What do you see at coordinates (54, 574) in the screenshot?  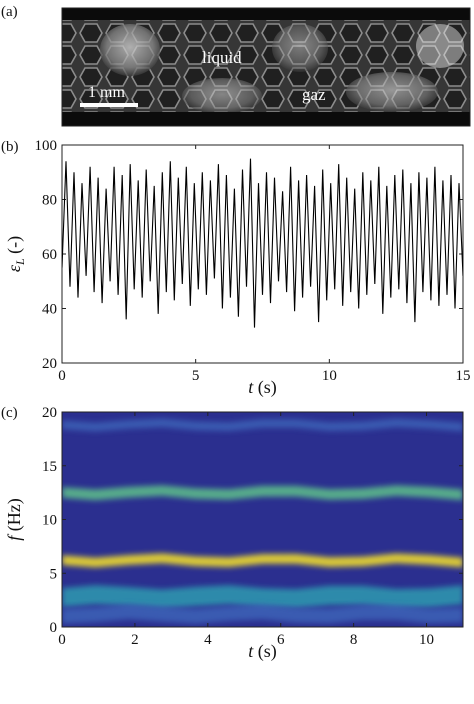 I see `y-tick-label: 5` at bounding box center [54, 574].